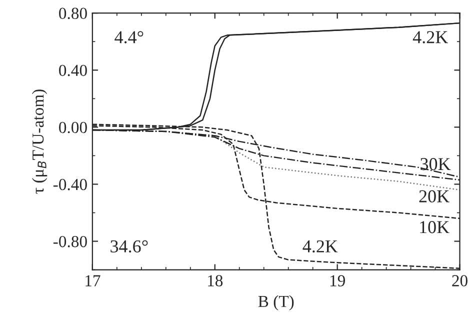  I want to click on y-axis-title: τ (μ$_{B}$T/U-atom), so click(40, 142).